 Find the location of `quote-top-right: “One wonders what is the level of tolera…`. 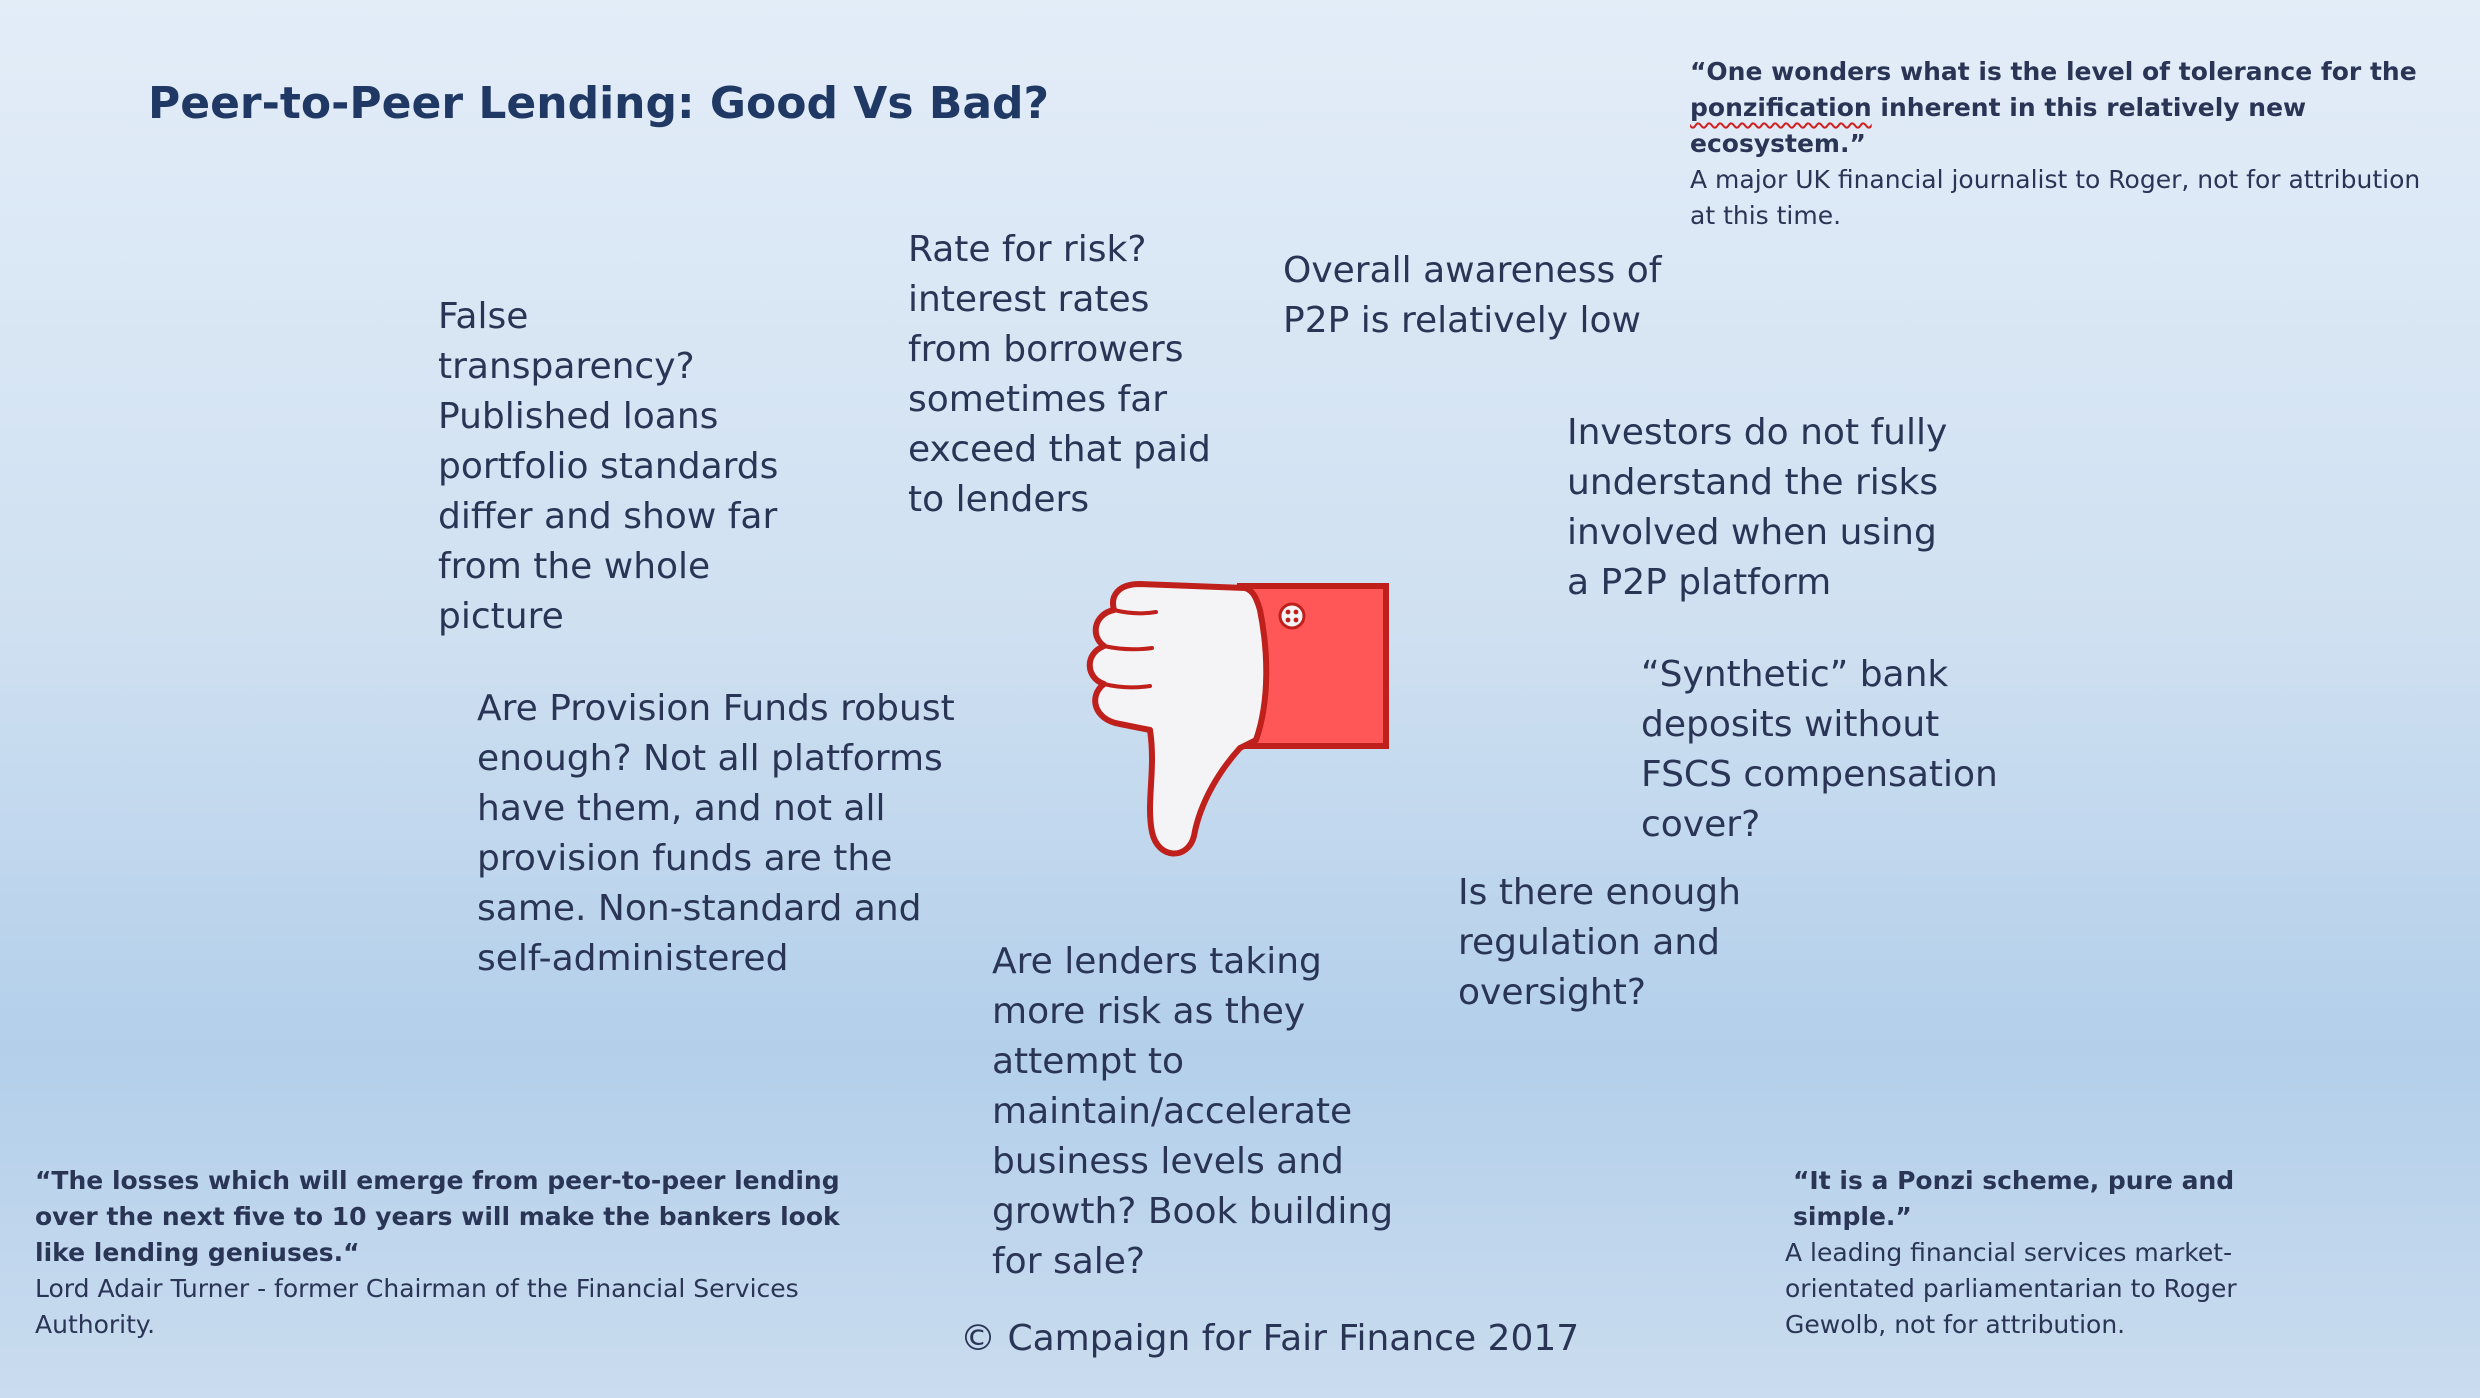

quote-top-right: “One wonders what is the level of tolera… is located at coordinates (2070, 144).